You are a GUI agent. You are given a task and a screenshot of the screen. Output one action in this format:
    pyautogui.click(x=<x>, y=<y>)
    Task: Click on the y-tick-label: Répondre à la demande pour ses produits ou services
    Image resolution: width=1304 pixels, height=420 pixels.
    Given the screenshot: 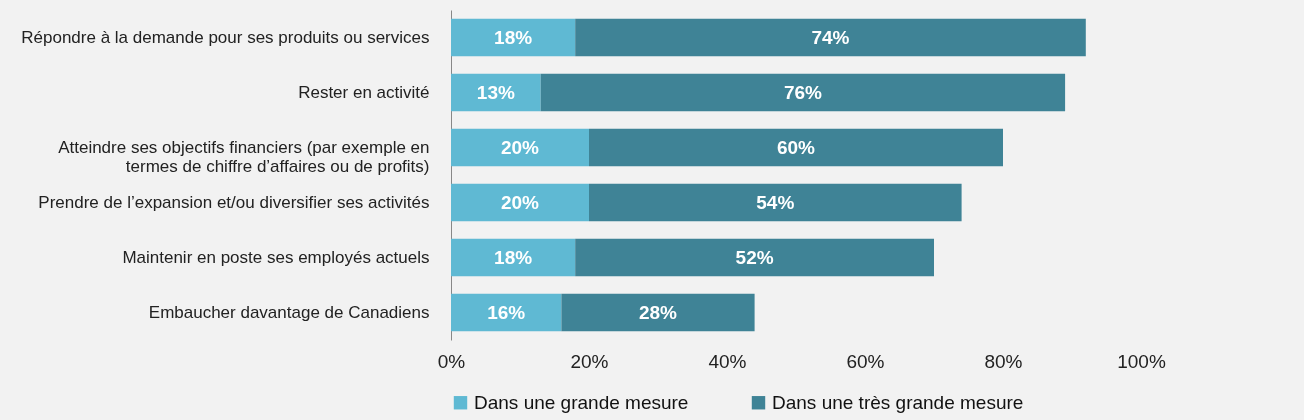 What is the action you would take?
    pyautogui.click(x=225, y=37)
    